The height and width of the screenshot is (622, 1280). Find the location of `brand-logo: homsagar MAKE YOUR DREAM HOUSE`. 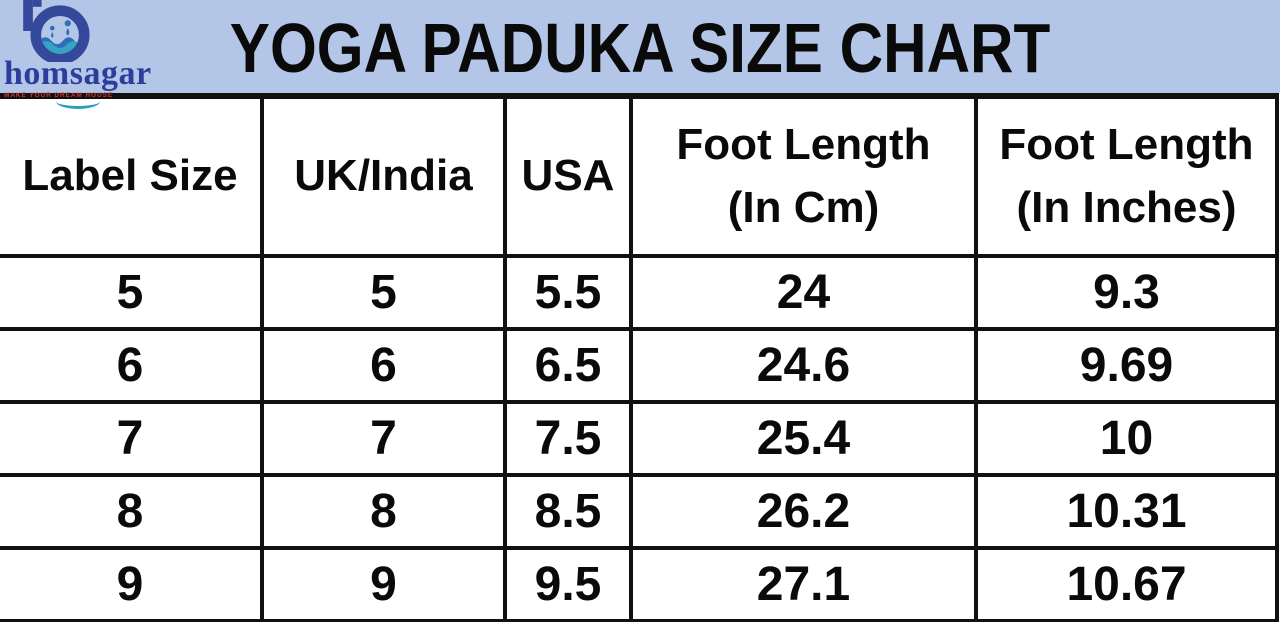

brand-logo: homsagar MAKE YOUR DREAM HOUSE is located at coordinates (89, 54).